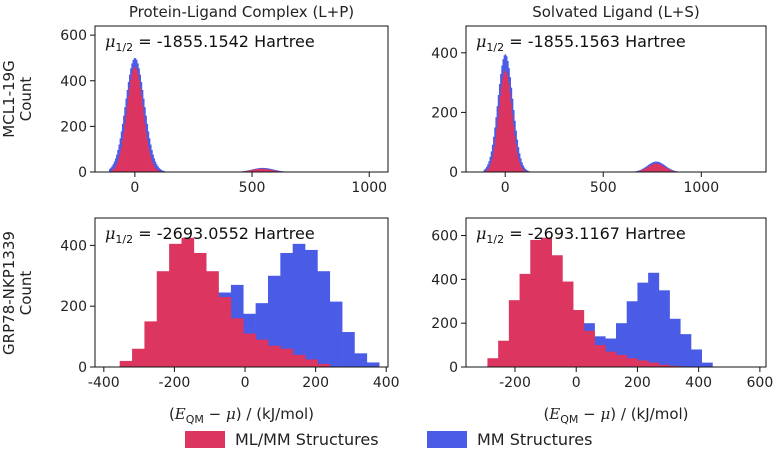 The width and height of the screenshot is (775, 452). I want to click on y-tick-label: 400, so click(444, 54).